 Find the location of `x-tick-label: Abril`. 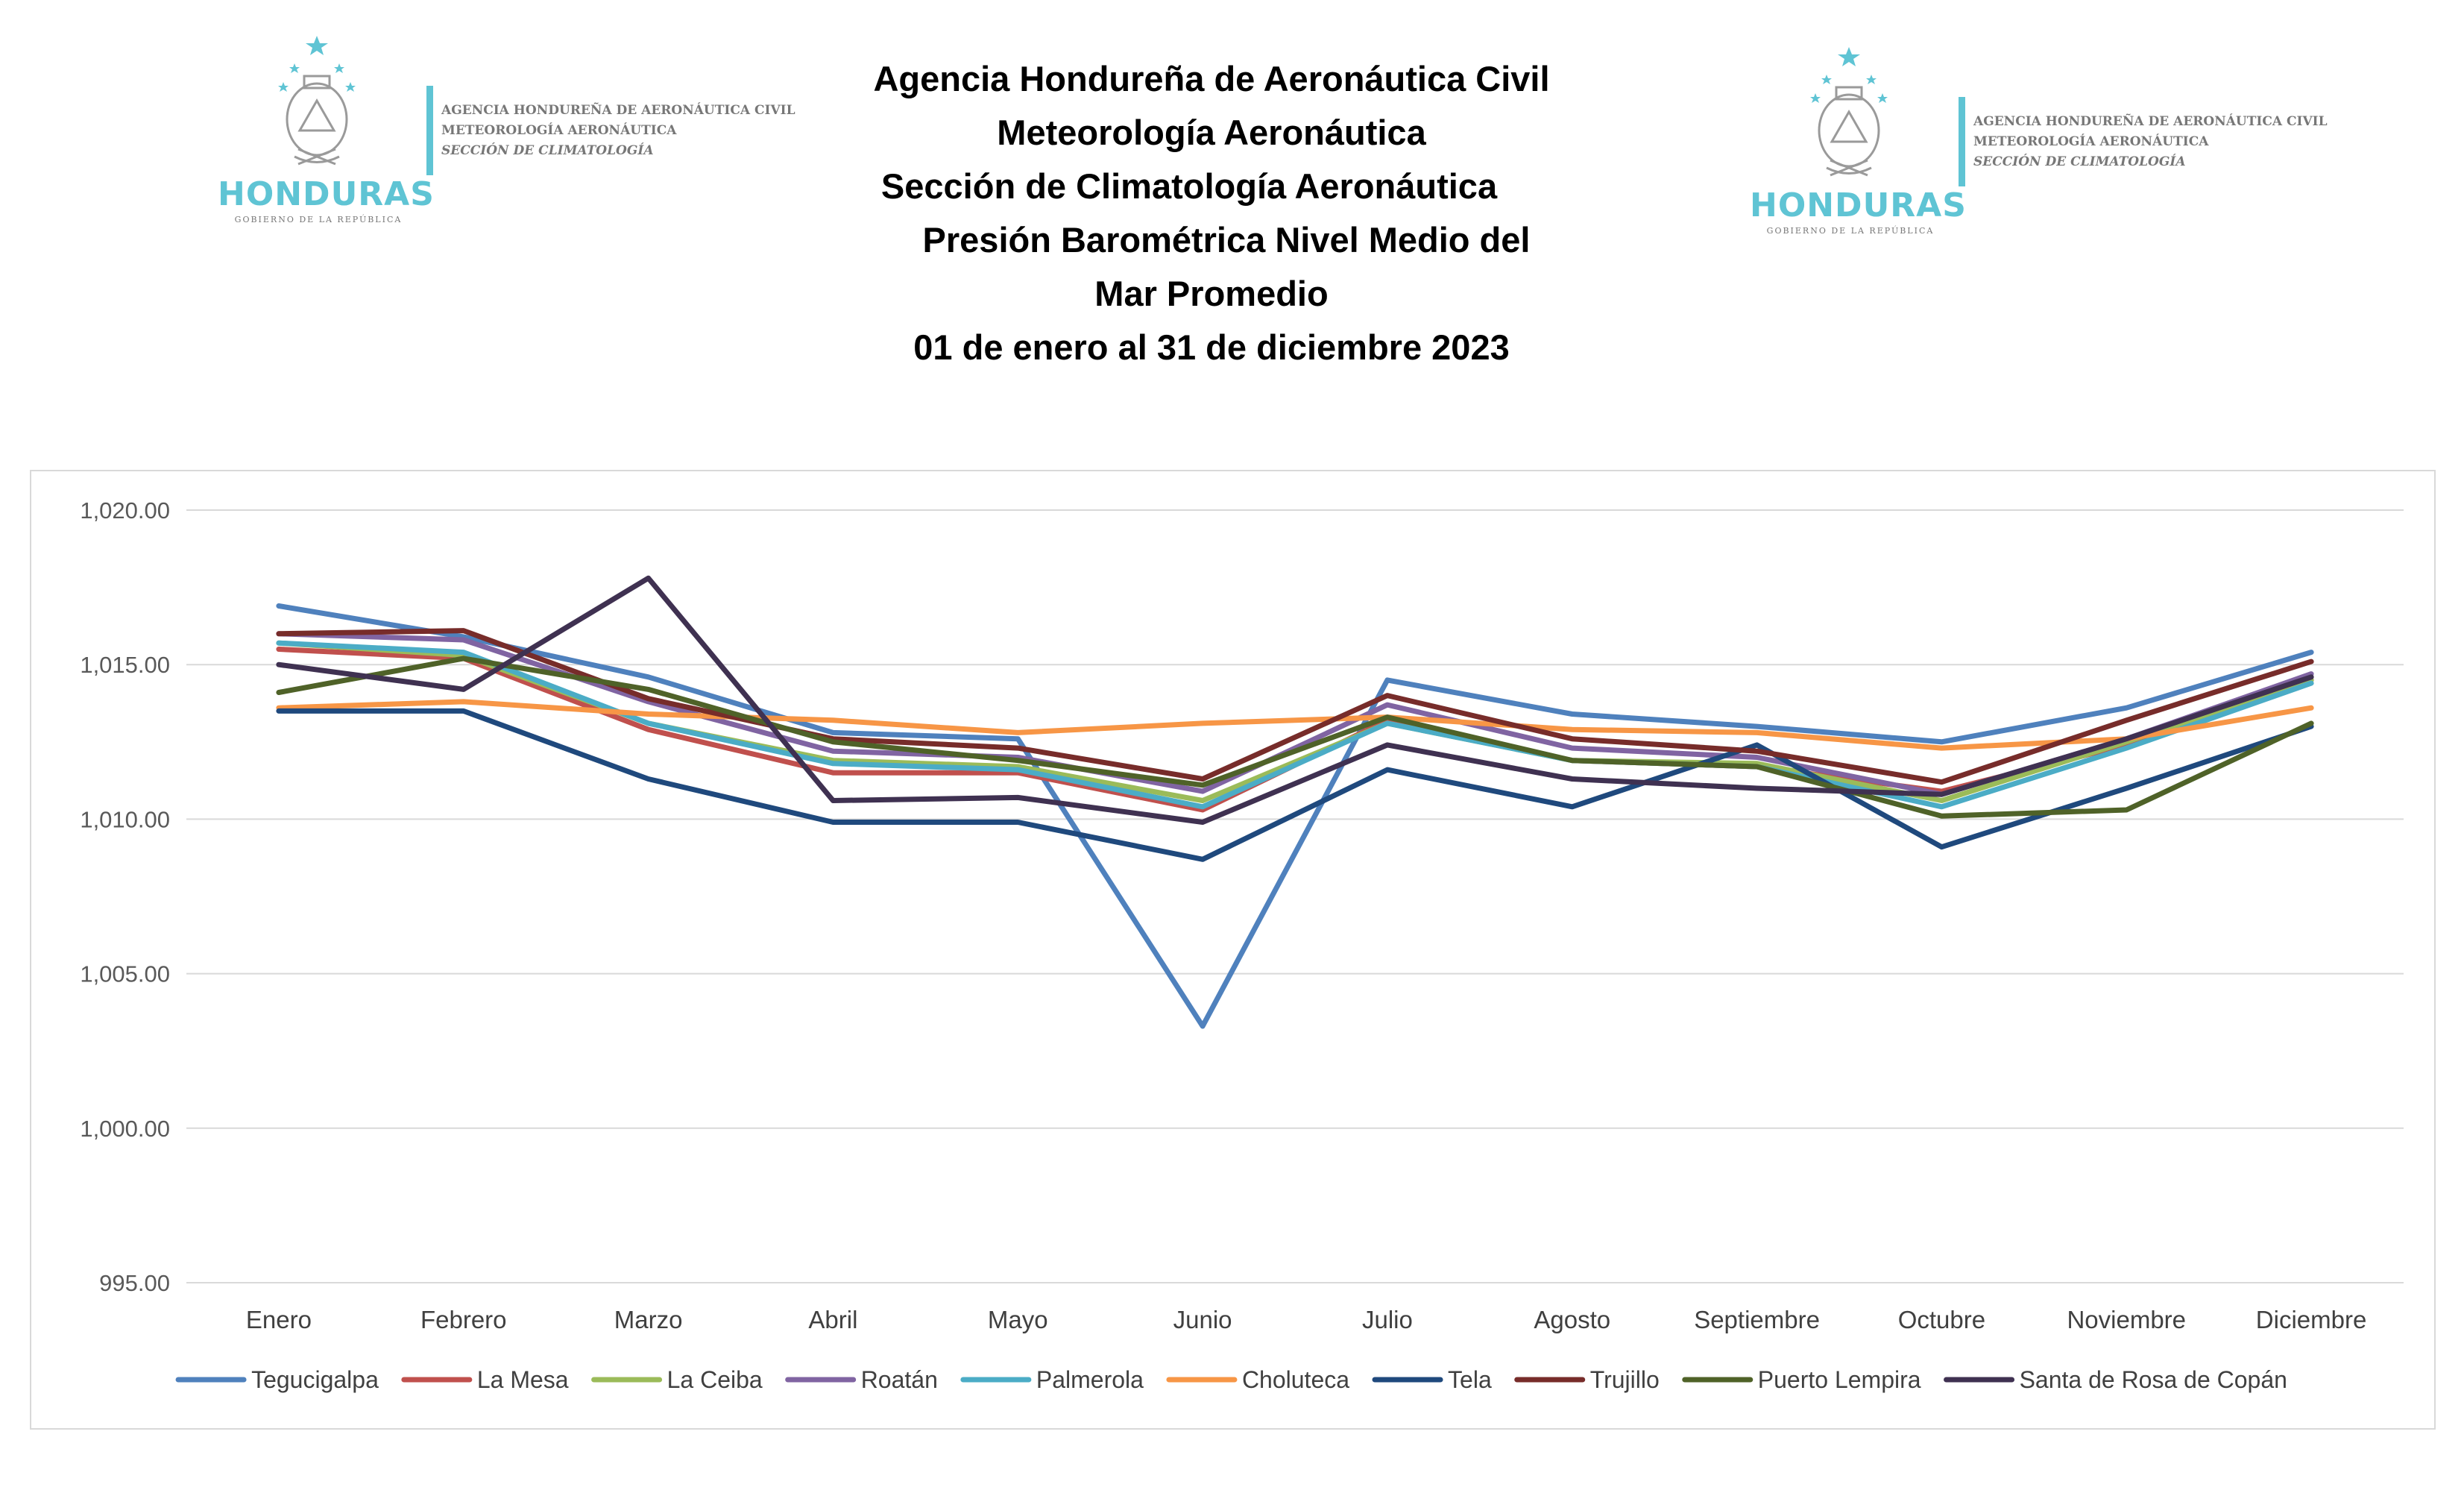

x-tick-label: Abril is located at coordinates (832, 1319).